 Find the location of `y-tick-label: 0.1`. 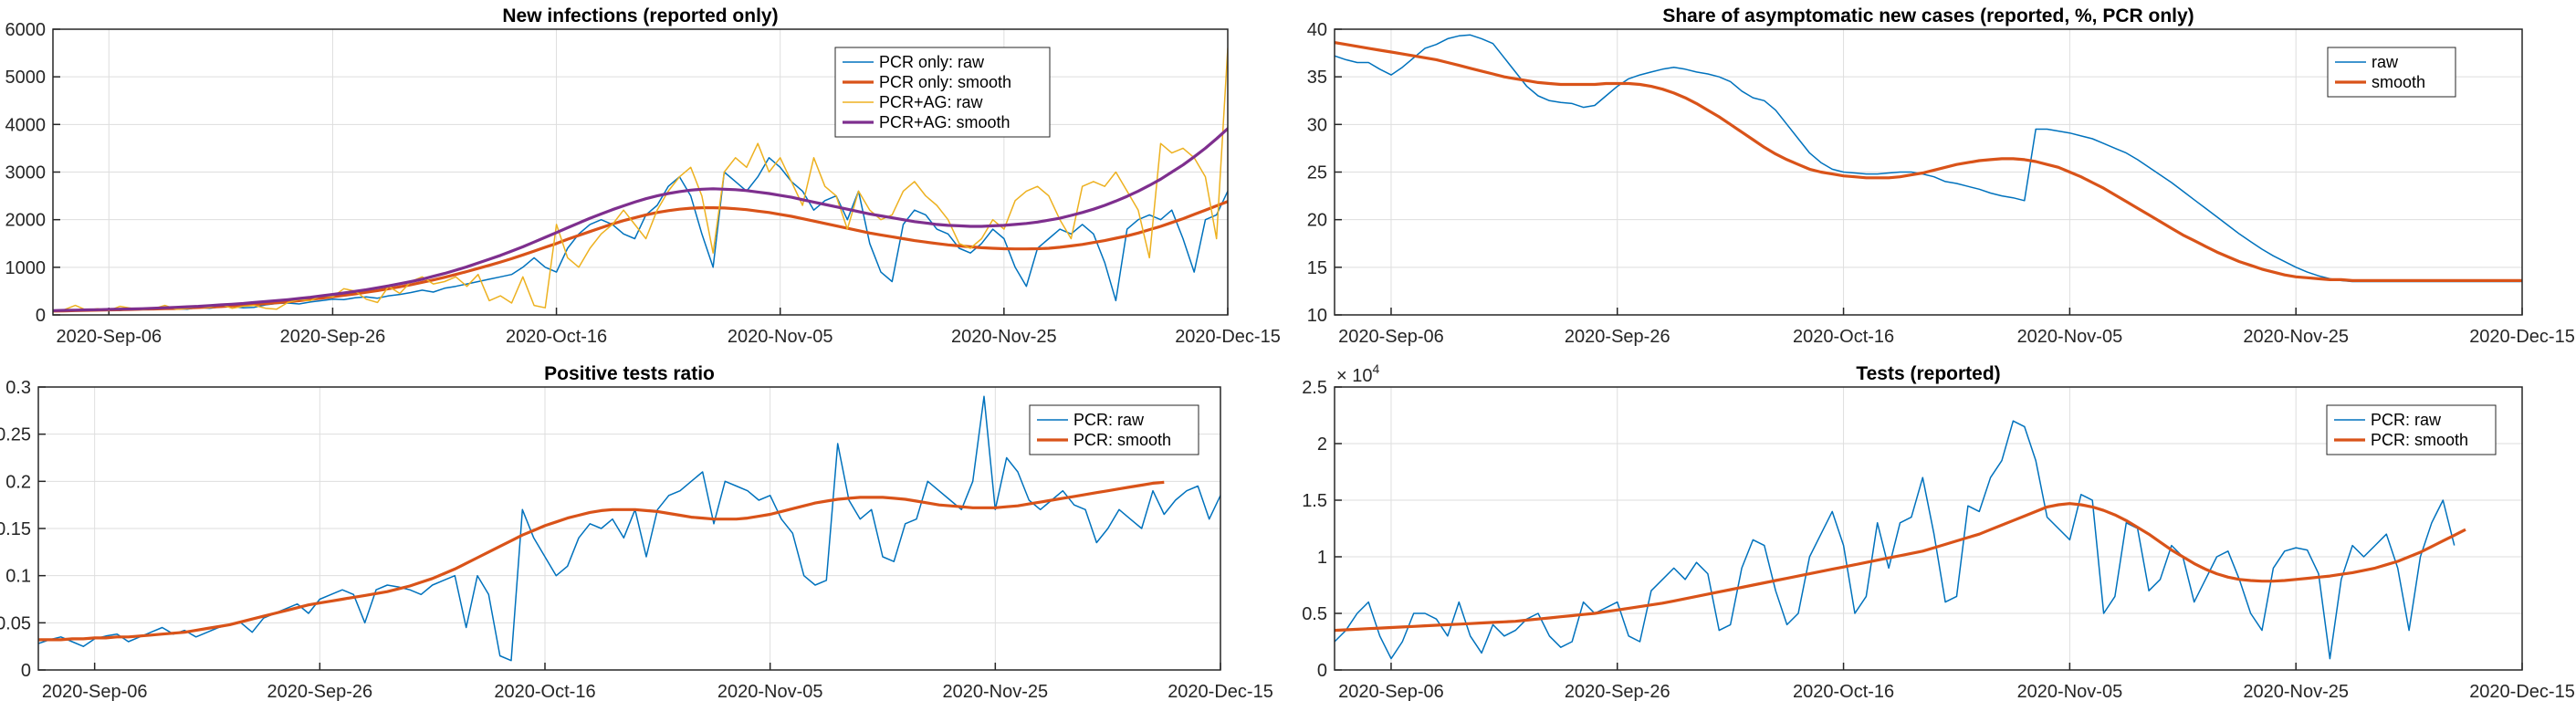

y-tick-label: 0.1 is located at coordinates (18, 577).